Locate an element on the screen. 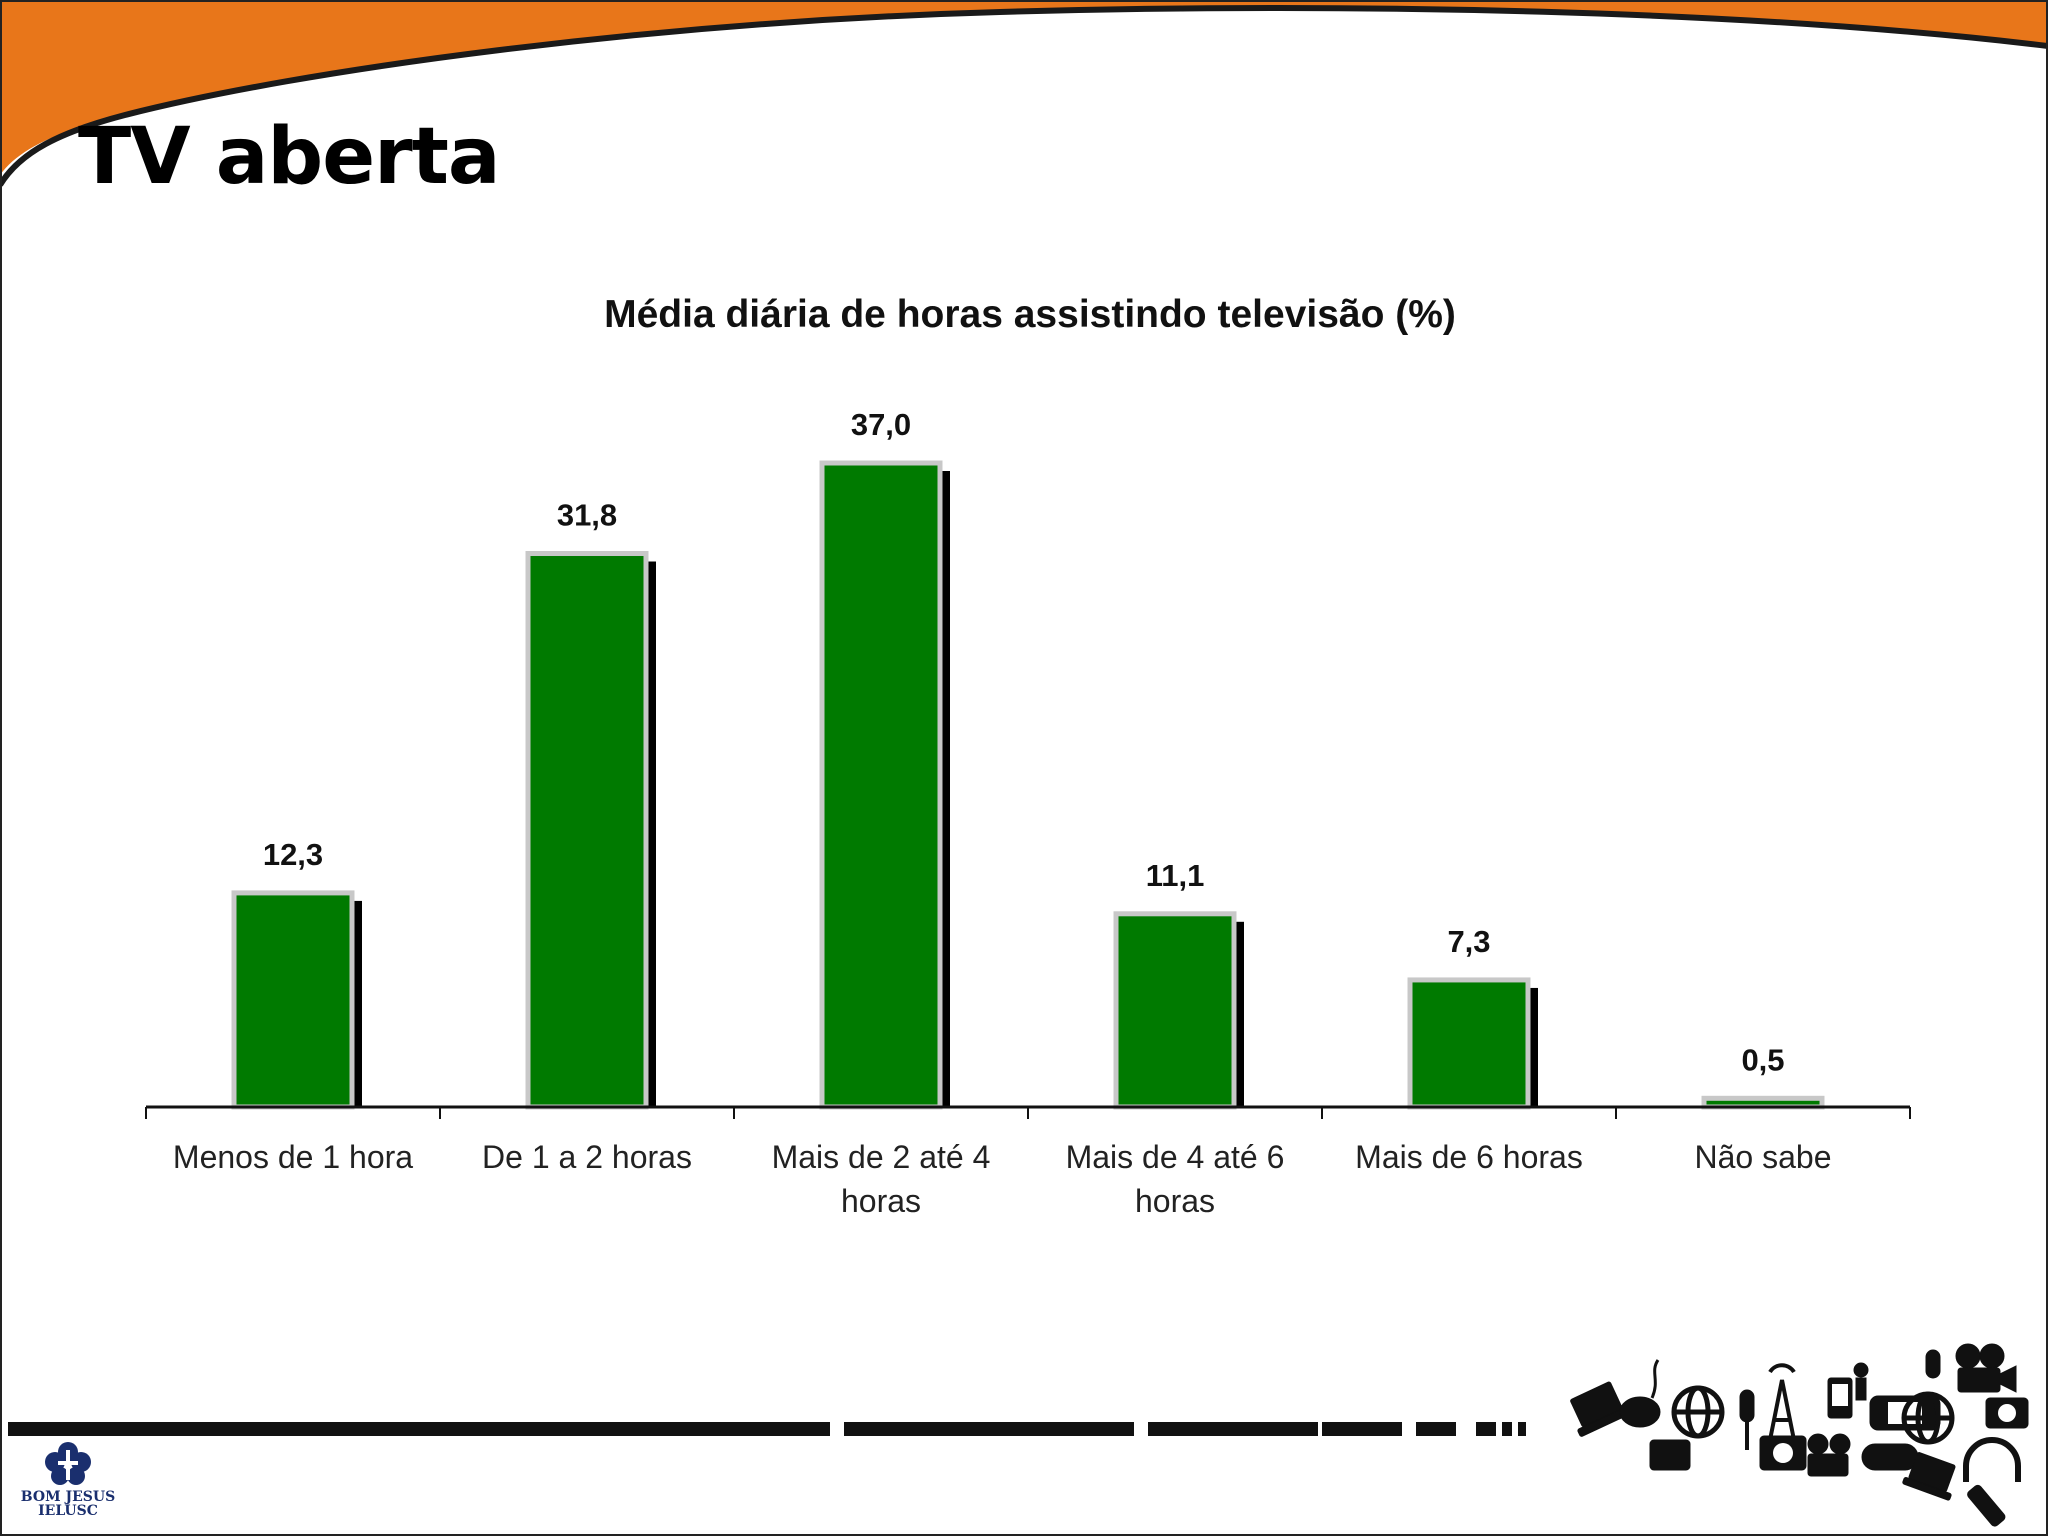 The image size is (2048, 1536). remote-control-icon is located at coordinates (1986, 1505).